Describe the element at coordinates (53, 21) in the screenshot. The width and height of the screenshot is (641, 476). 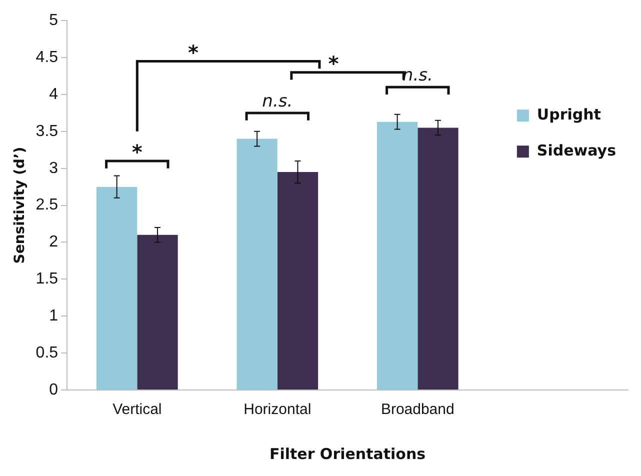
I see `y-tick-label: 5` at that location.